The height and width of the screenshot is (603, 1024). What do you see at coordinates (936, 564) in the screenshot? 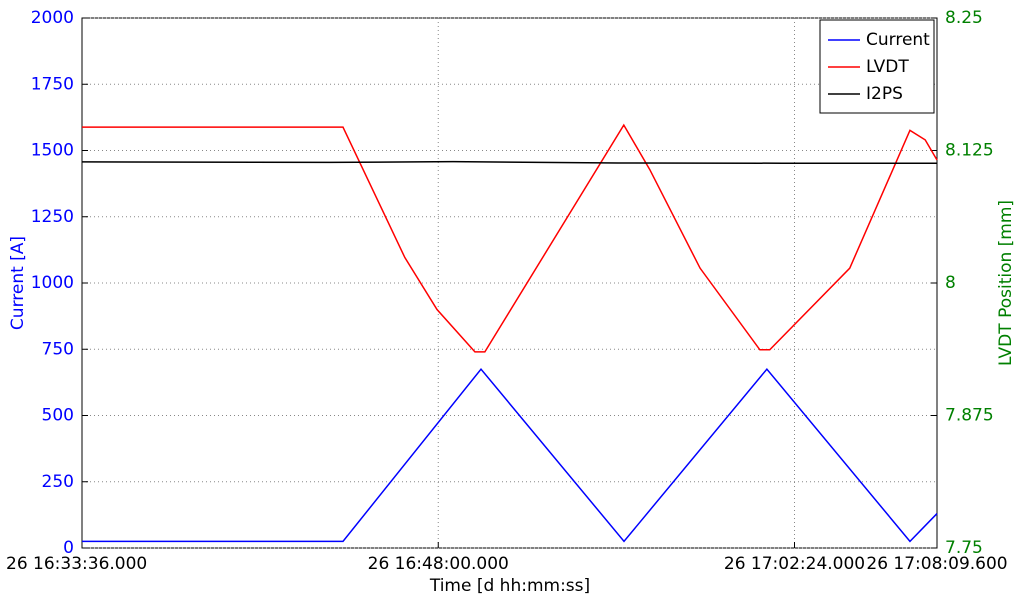
I see `x-tick-label: 26 17:08:09.600` at bounding box center [936, 564].